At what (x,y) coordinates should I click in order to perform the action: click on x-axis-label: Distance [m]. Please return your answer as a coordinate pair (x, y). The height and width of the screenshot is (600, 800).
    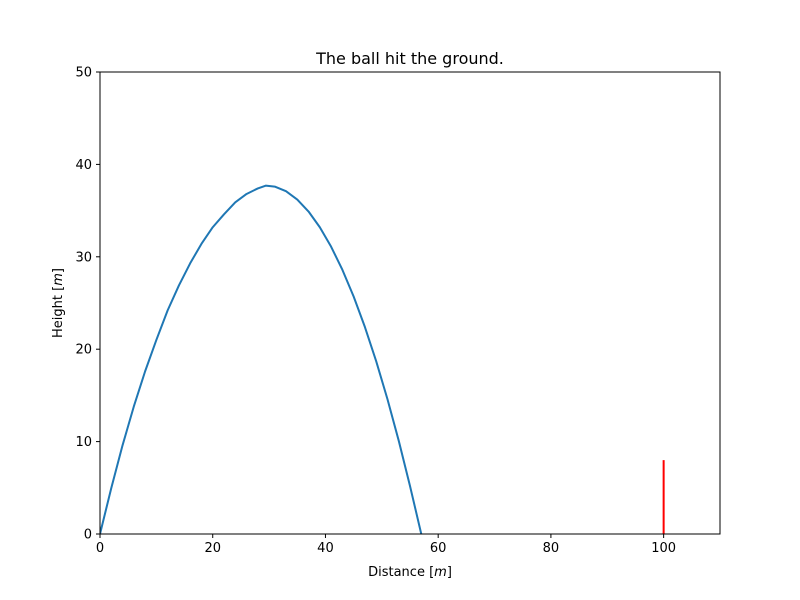
    Looking at the image, I should click on (410, 572).